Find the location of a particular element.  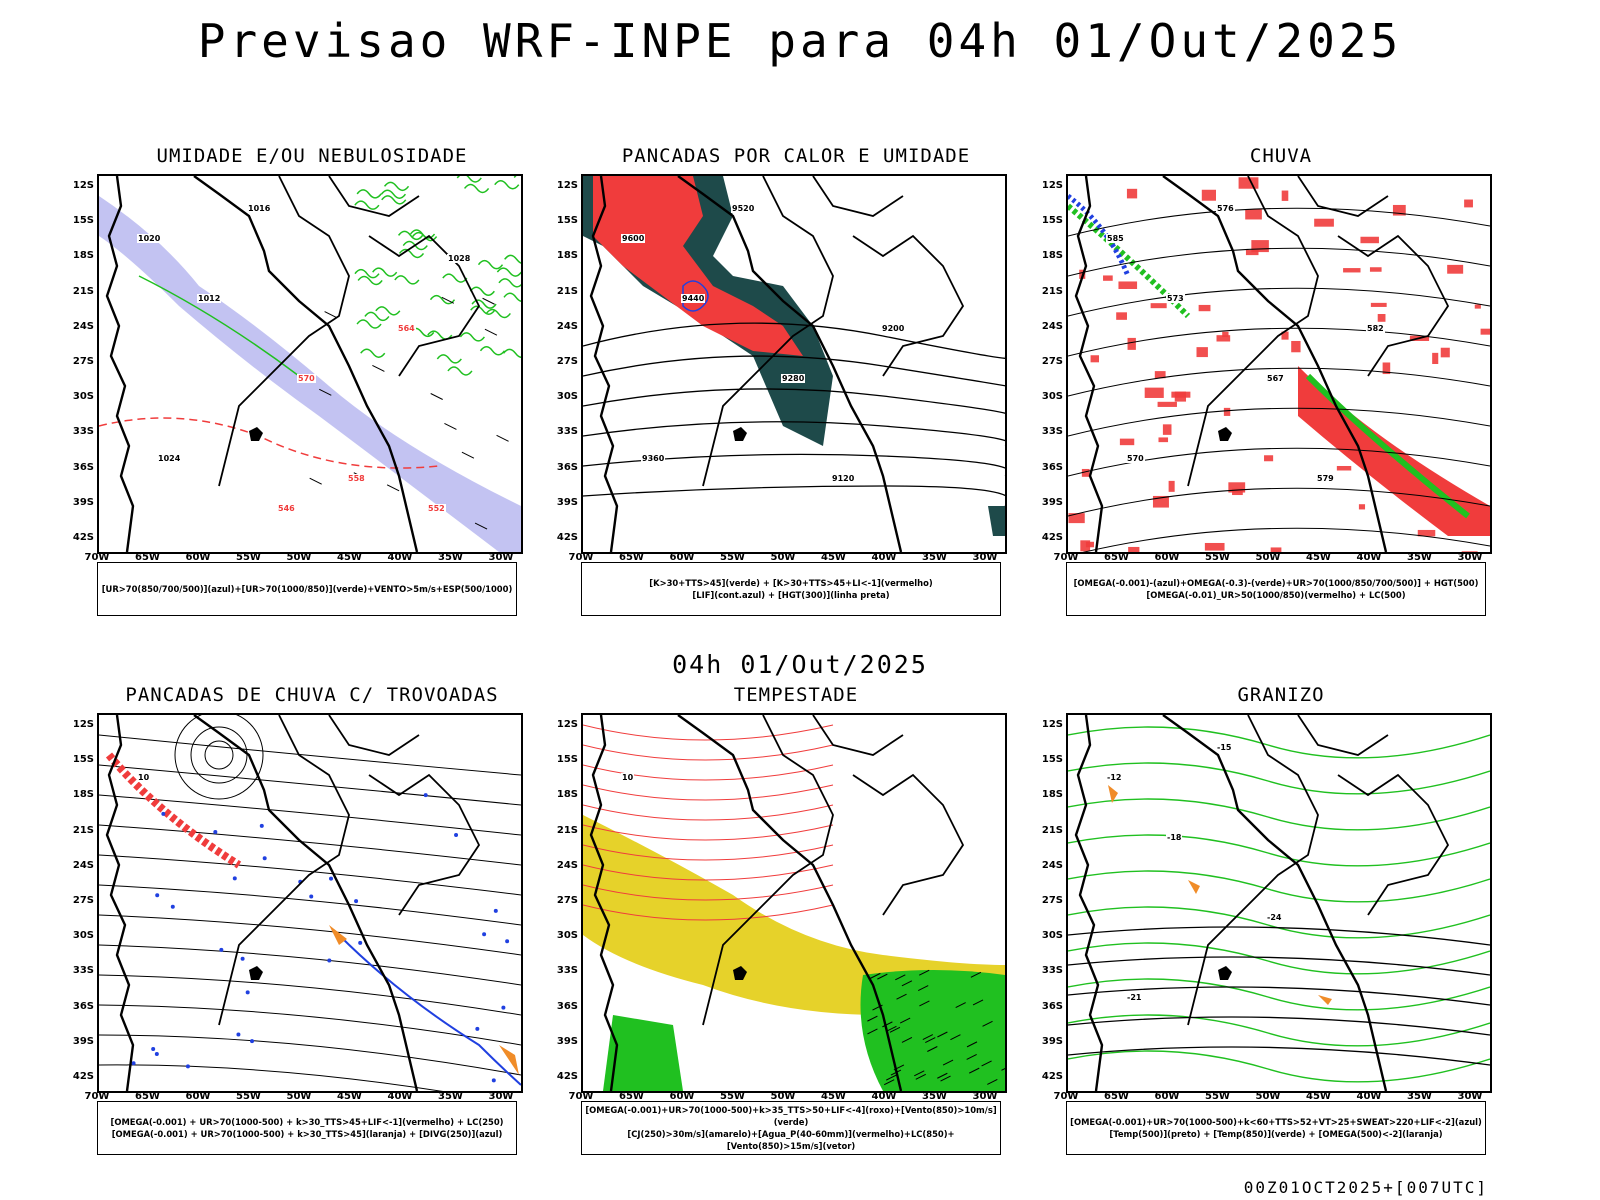

contour-label: -12 is located at coordinates (1114, 777).